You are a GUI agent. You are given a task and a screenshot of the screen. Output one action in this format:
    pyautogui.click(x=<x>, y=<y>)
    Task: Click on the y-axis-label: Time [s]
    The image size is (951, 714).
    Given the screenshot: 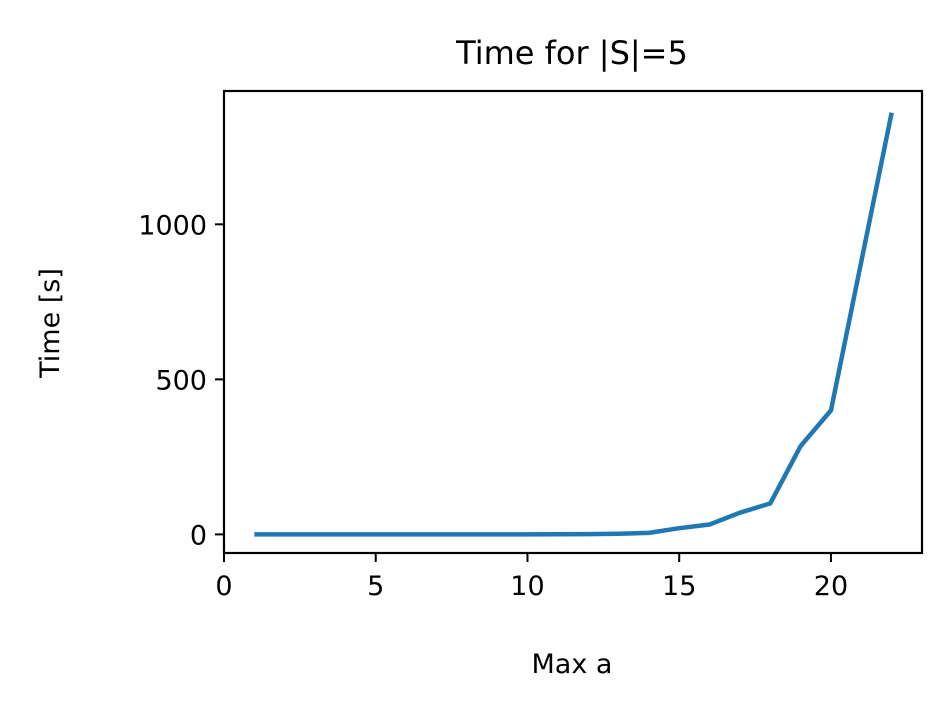 What is the action you would take?
    pyautogui.click(x=50, y=323)
    